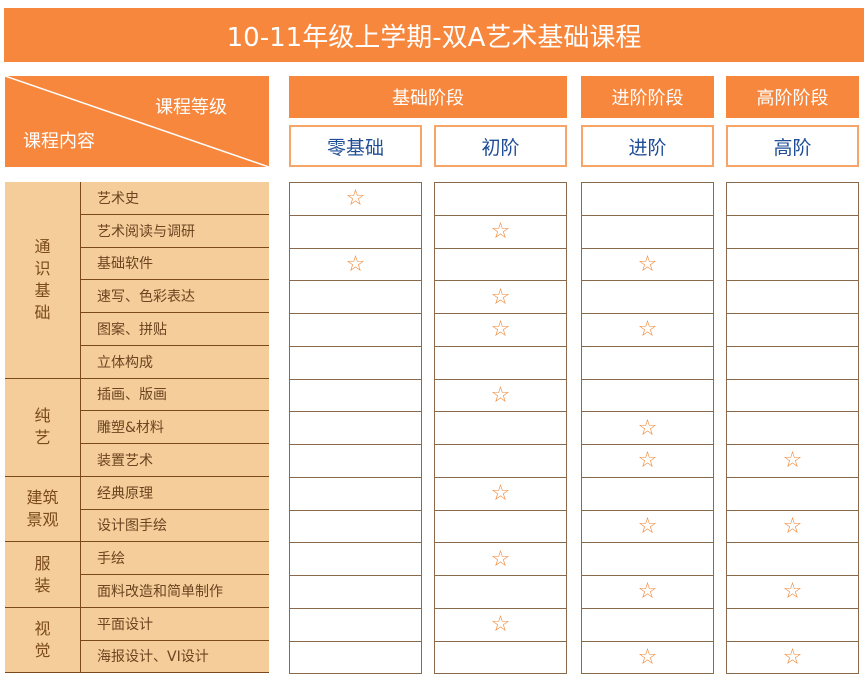  Describe the element at coordinates (174, 657) in the screenshot. I see `course-name: 海报设计、VI设计` at that location.